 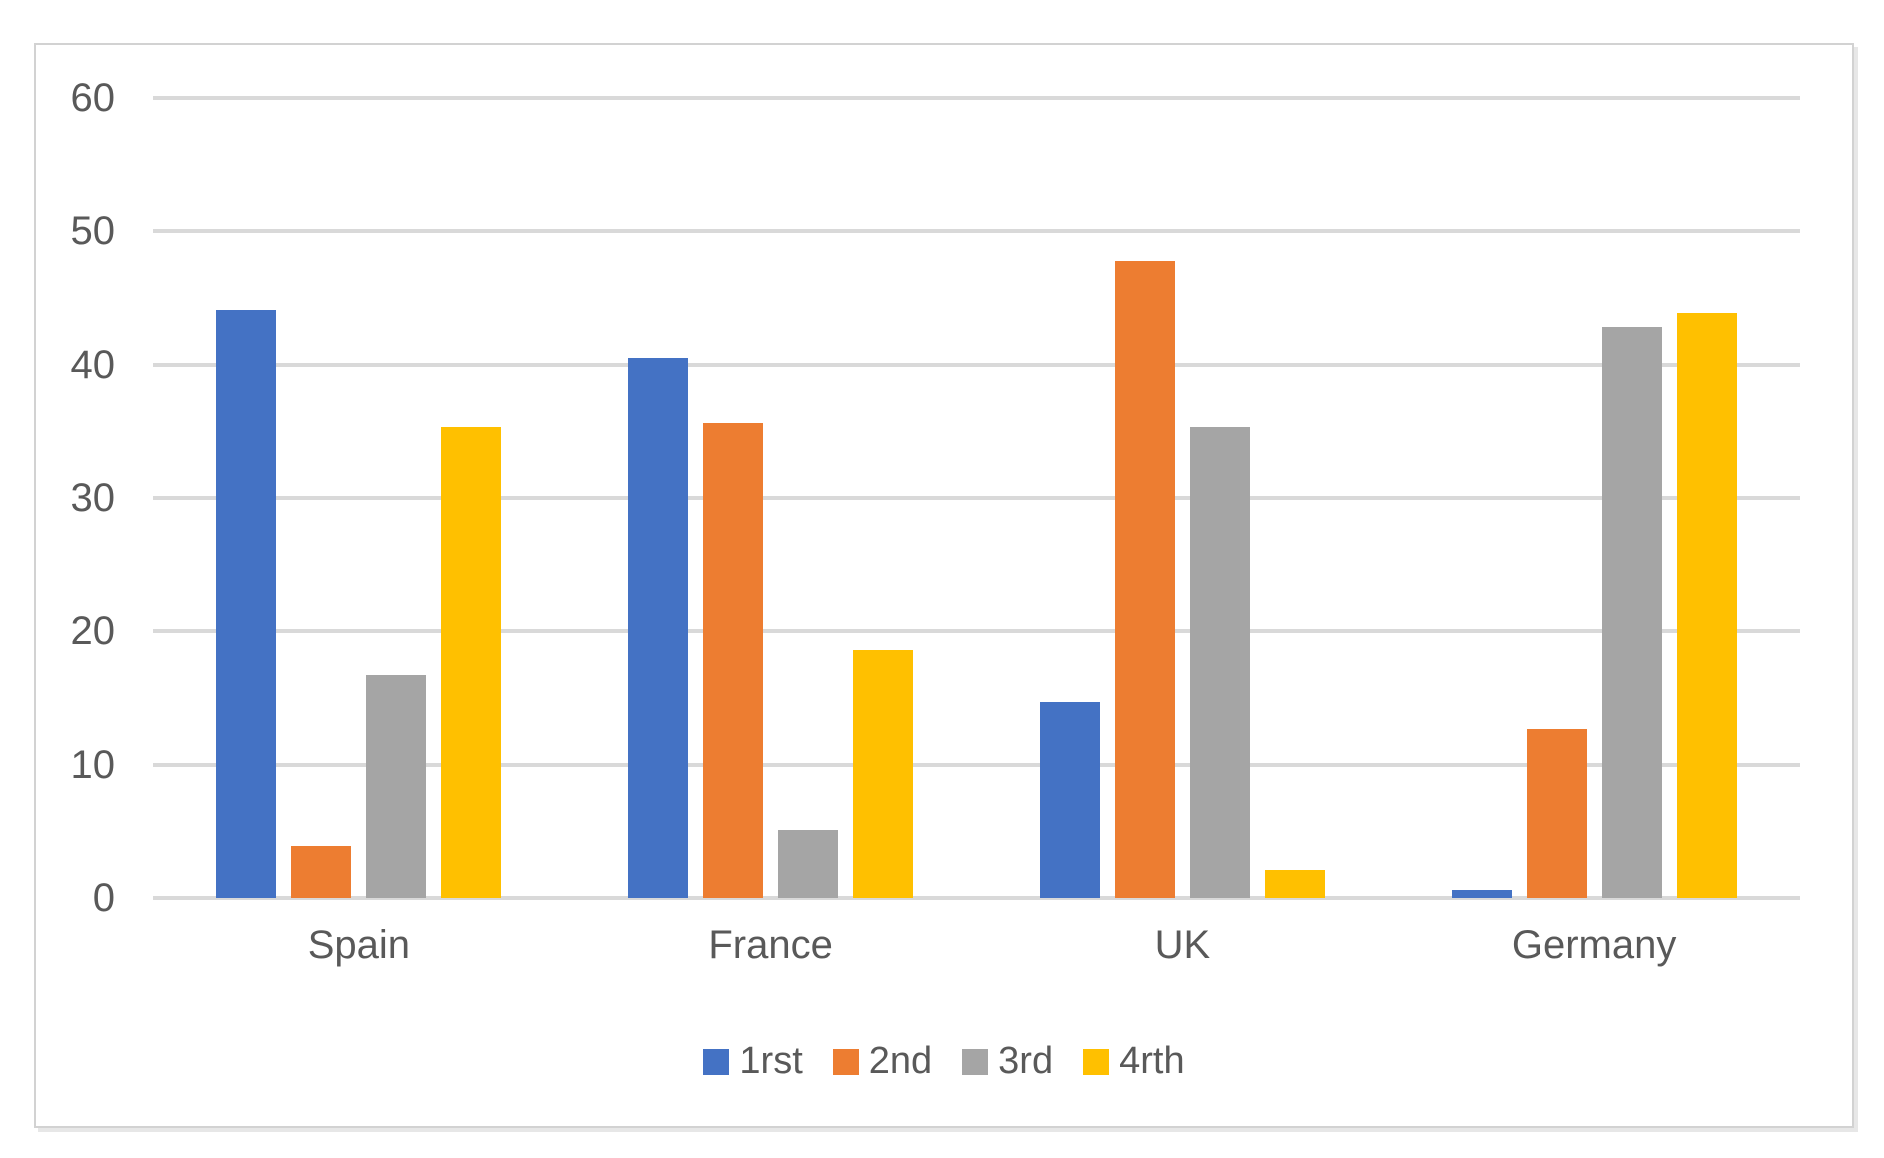 What do you see at coordinates (733, 660) in the screenshot?
I see `bar-france-2nd` at bounding box center [733, 660].